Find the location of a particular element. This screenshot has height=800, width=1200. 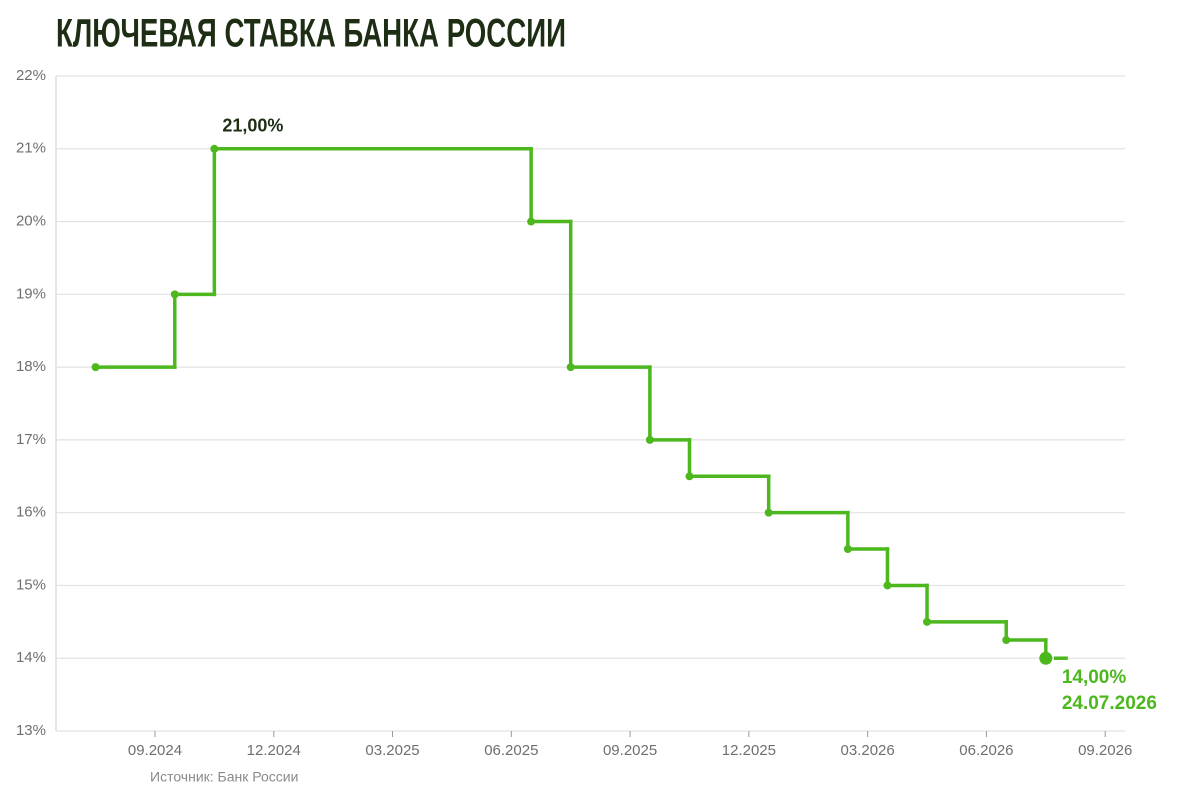

x-tick-label: 09.2024 is located at coordinates (155, 750).